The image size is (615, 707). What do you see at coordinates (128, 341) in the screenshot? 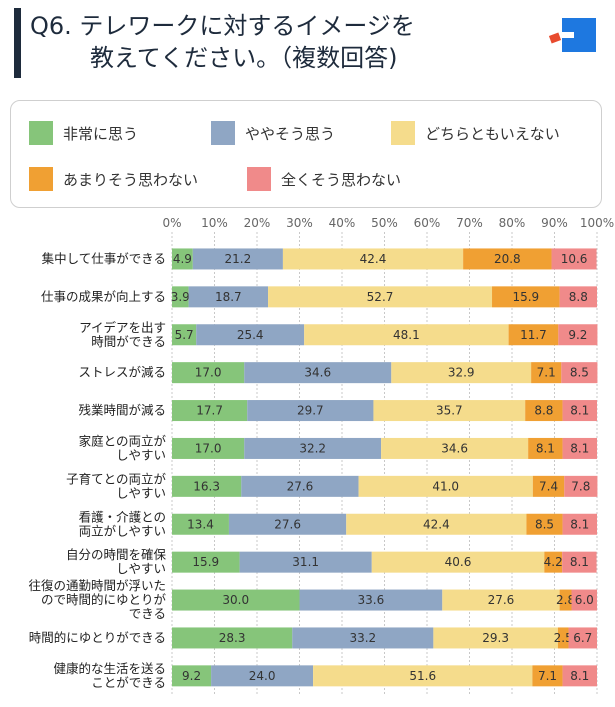
I see `category-label: 時間ができる` at bounding box center [128, 341].